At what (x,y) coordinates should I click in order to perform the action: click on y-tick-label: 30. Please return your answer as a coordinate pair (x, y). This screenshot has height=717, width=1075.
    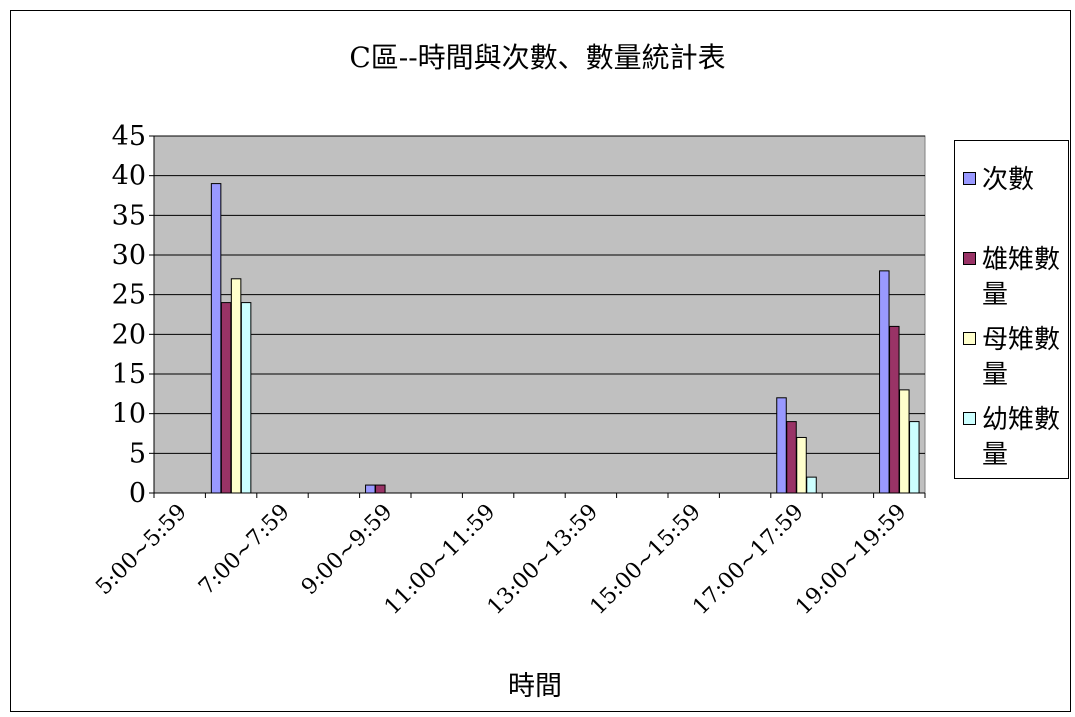
    Looking at the image, I should click on (129, 255).